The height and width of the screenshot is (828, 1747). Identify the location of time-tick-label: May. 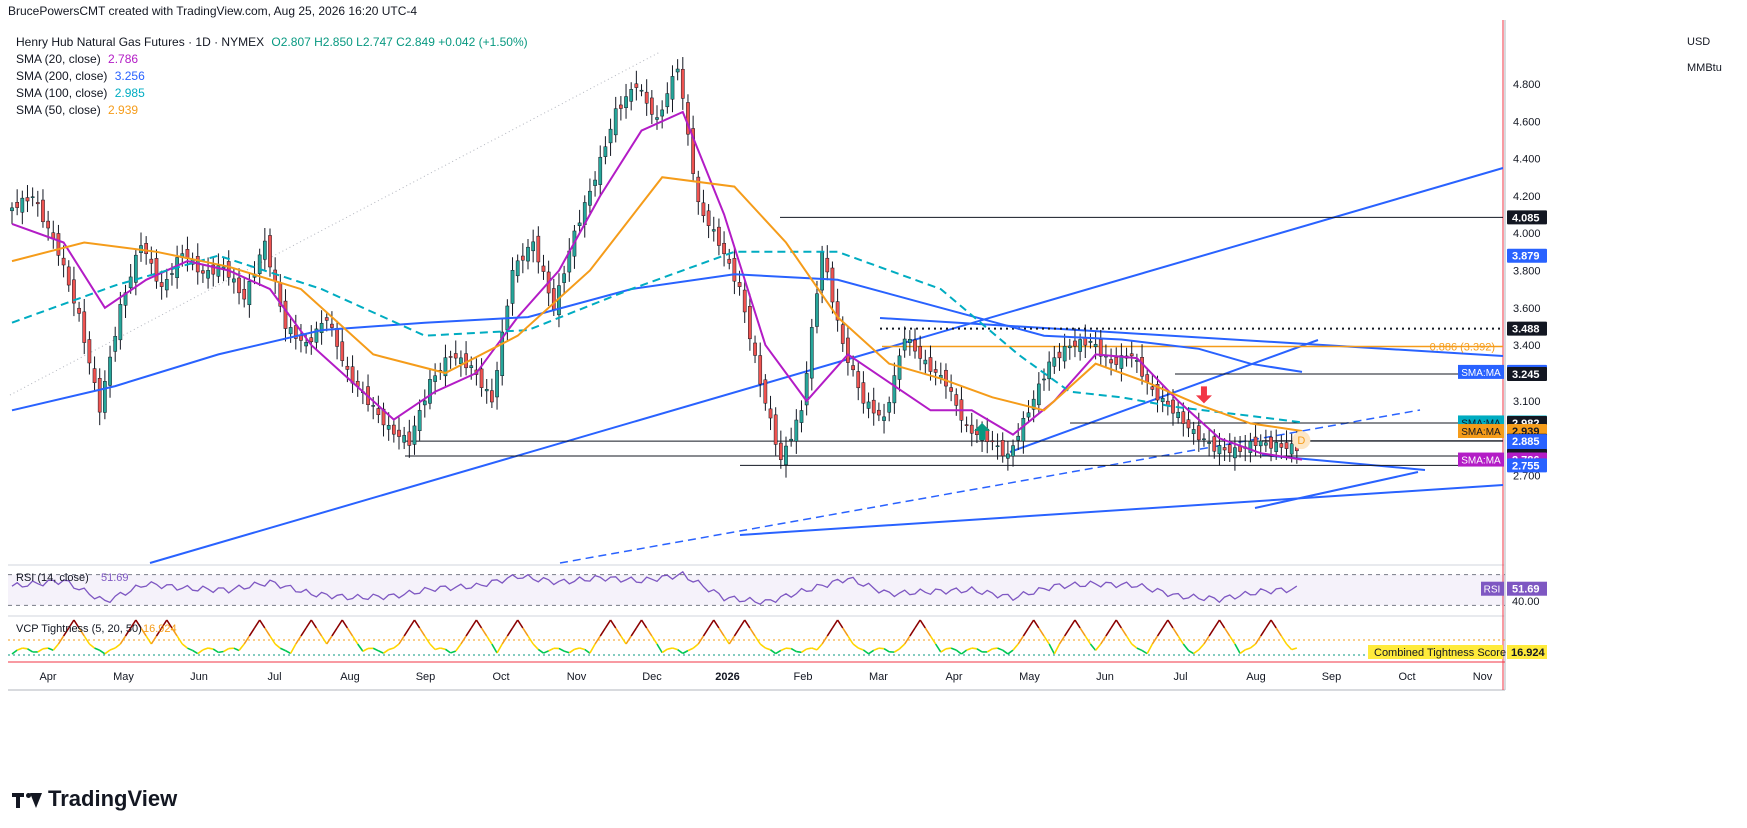
(123, 677).